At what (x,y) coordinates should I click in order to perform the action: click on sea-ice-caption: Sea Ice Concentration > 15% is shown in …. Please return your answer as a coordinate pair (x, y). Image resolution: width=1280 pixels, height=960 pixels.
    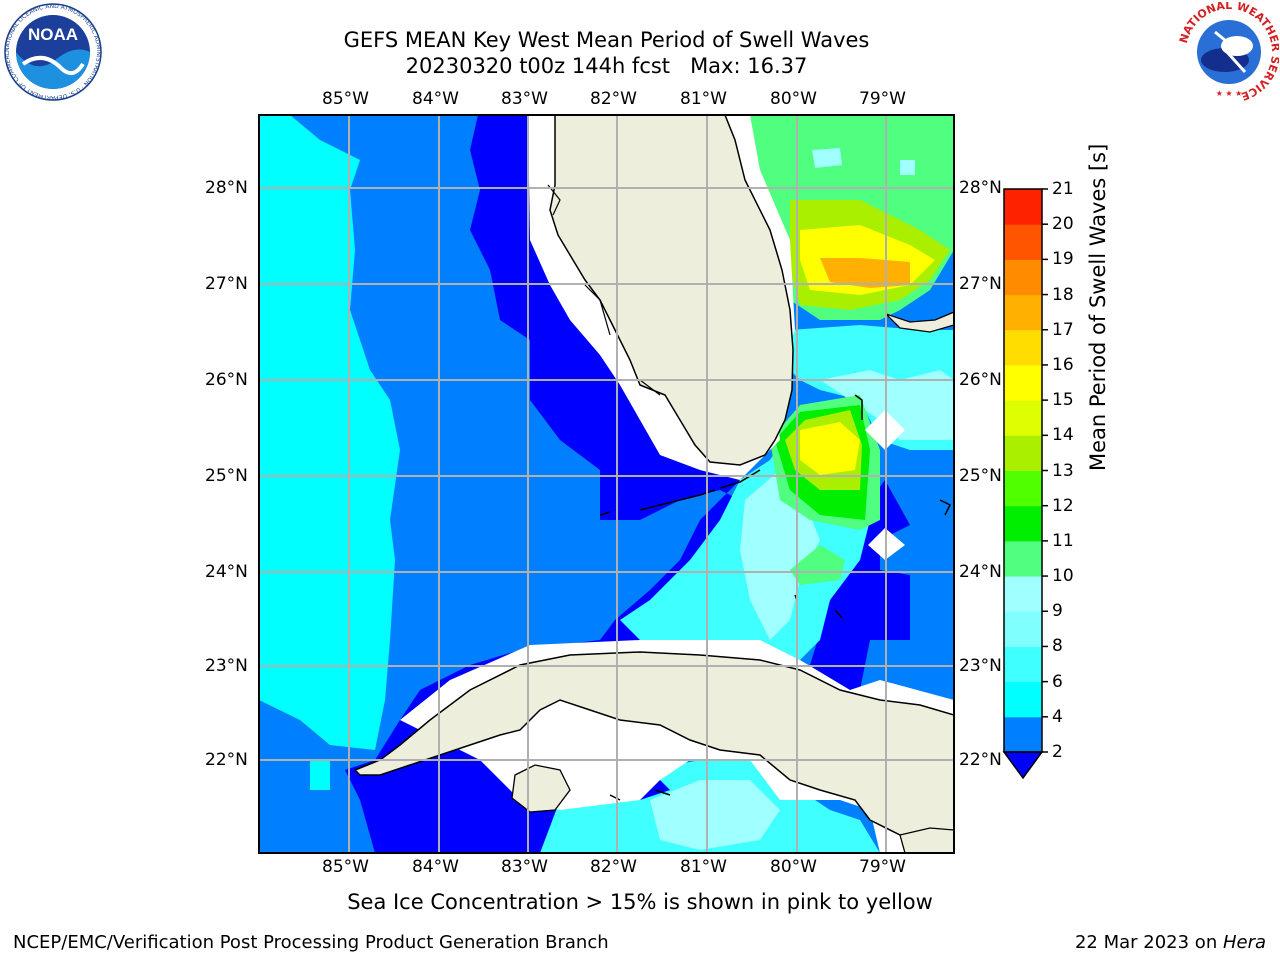
    Looking at the image, I should click on (640, 902).